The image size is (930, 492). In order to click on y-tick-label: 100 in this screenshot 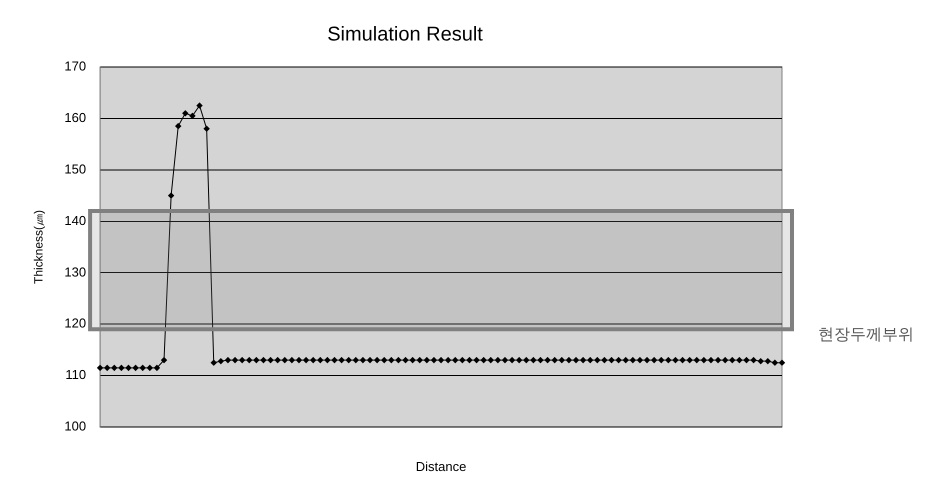, I will do `click(75, 426)`.